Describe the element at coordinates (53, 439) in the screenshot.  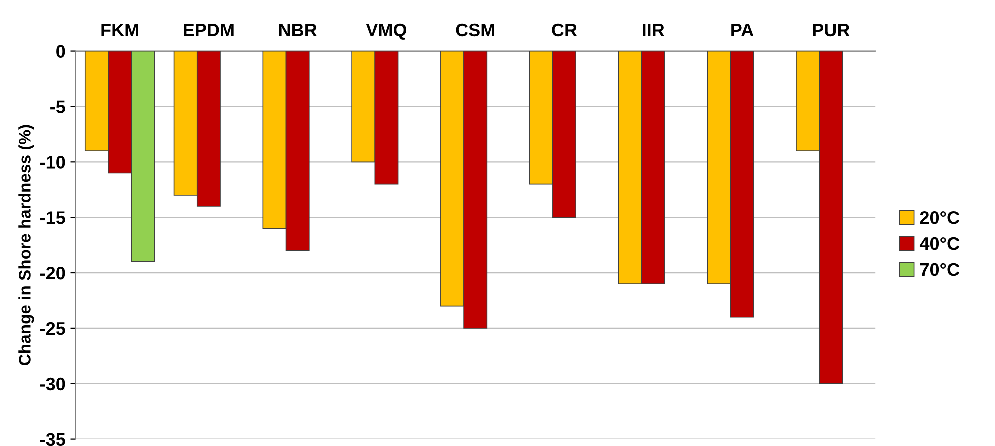
I see `y-tick-label: -35` at that location.